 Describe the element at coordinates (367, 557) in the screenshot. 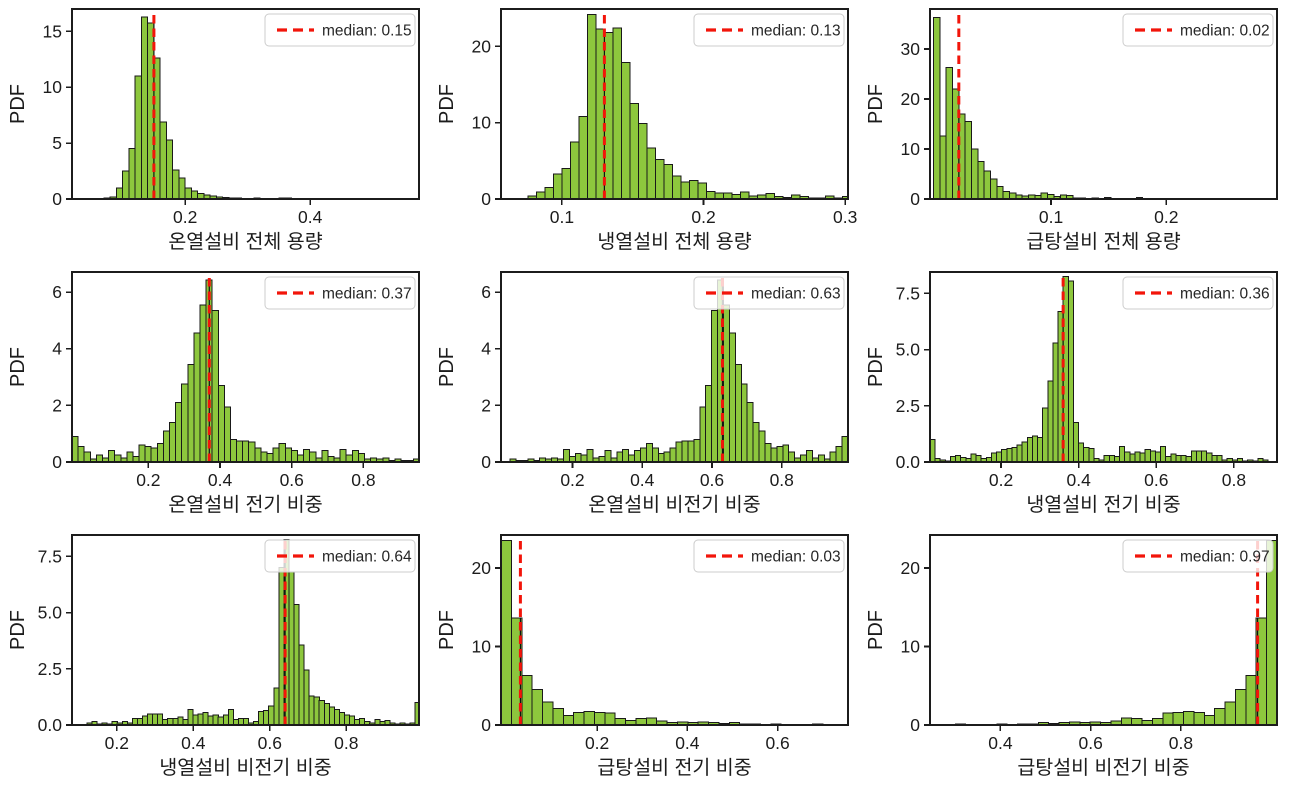

I see `legend-label: median: 0.64` at that location.